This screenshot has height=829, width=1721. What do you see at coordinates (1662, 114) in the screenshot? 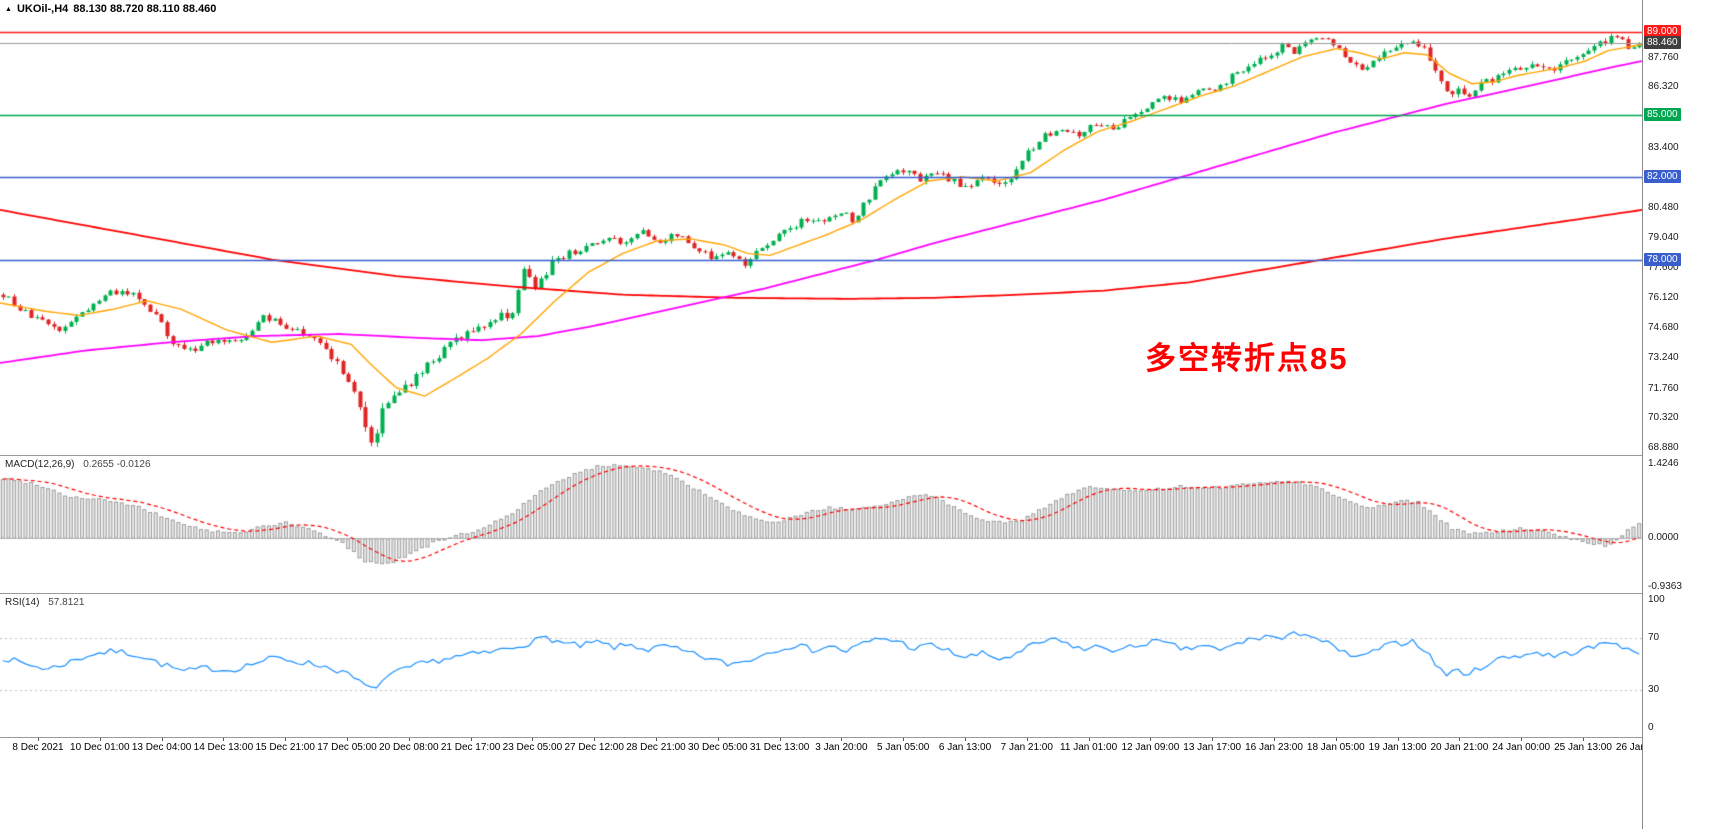
I see `price-level-badge: 85.000` at bounding box center [1662, 114].